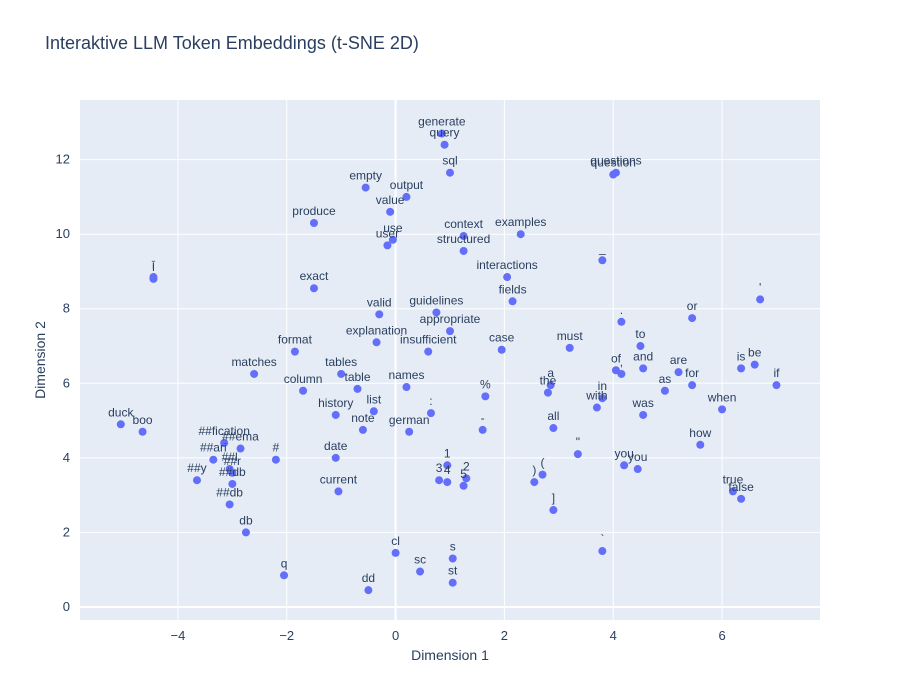 The width and height of the screenshot is (900, 700). What do you see at coordinates (577, 454) in the screenshot?
I see `data-point: "` at bounding box center [577, 454].